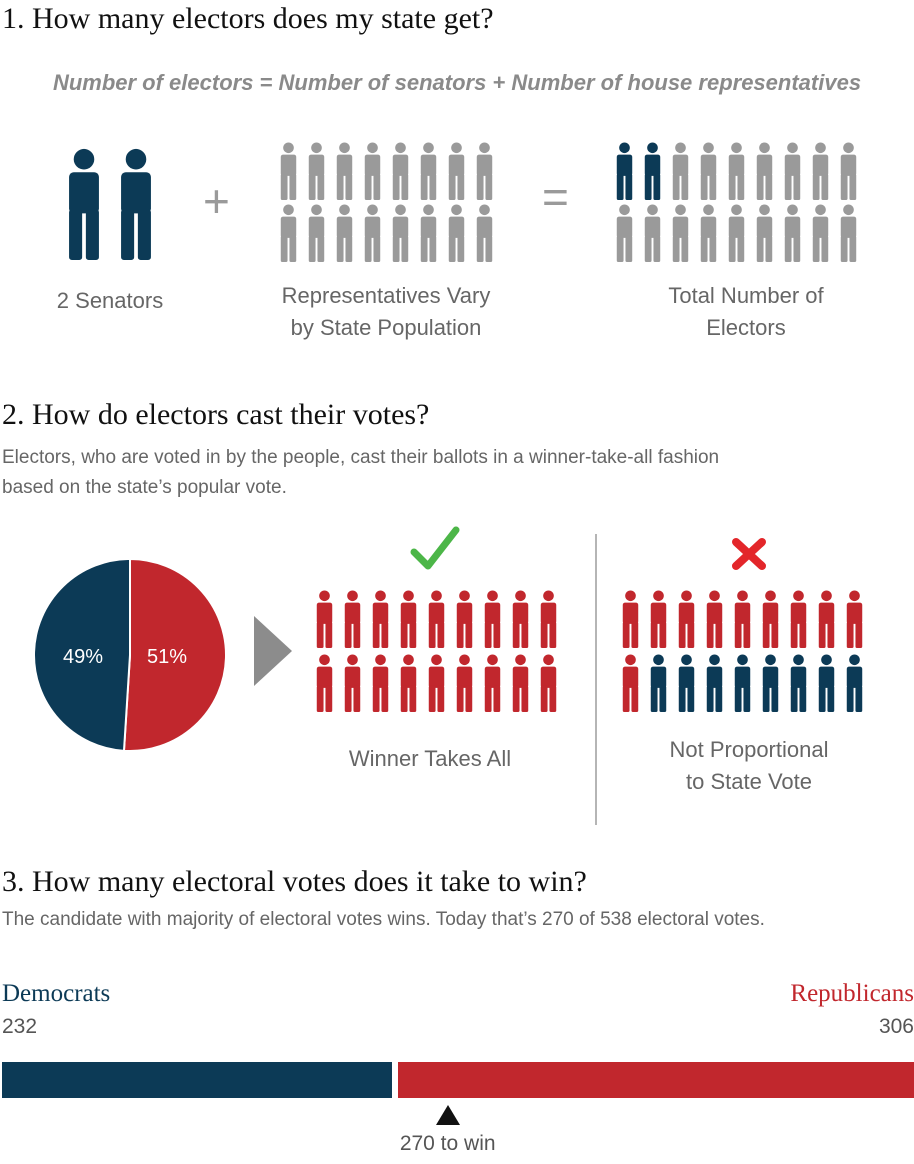  What do you see at coordinates (436, 651) in the screenshot?
I see `winner-takes-all-grid` at bounding box center [436, 651].